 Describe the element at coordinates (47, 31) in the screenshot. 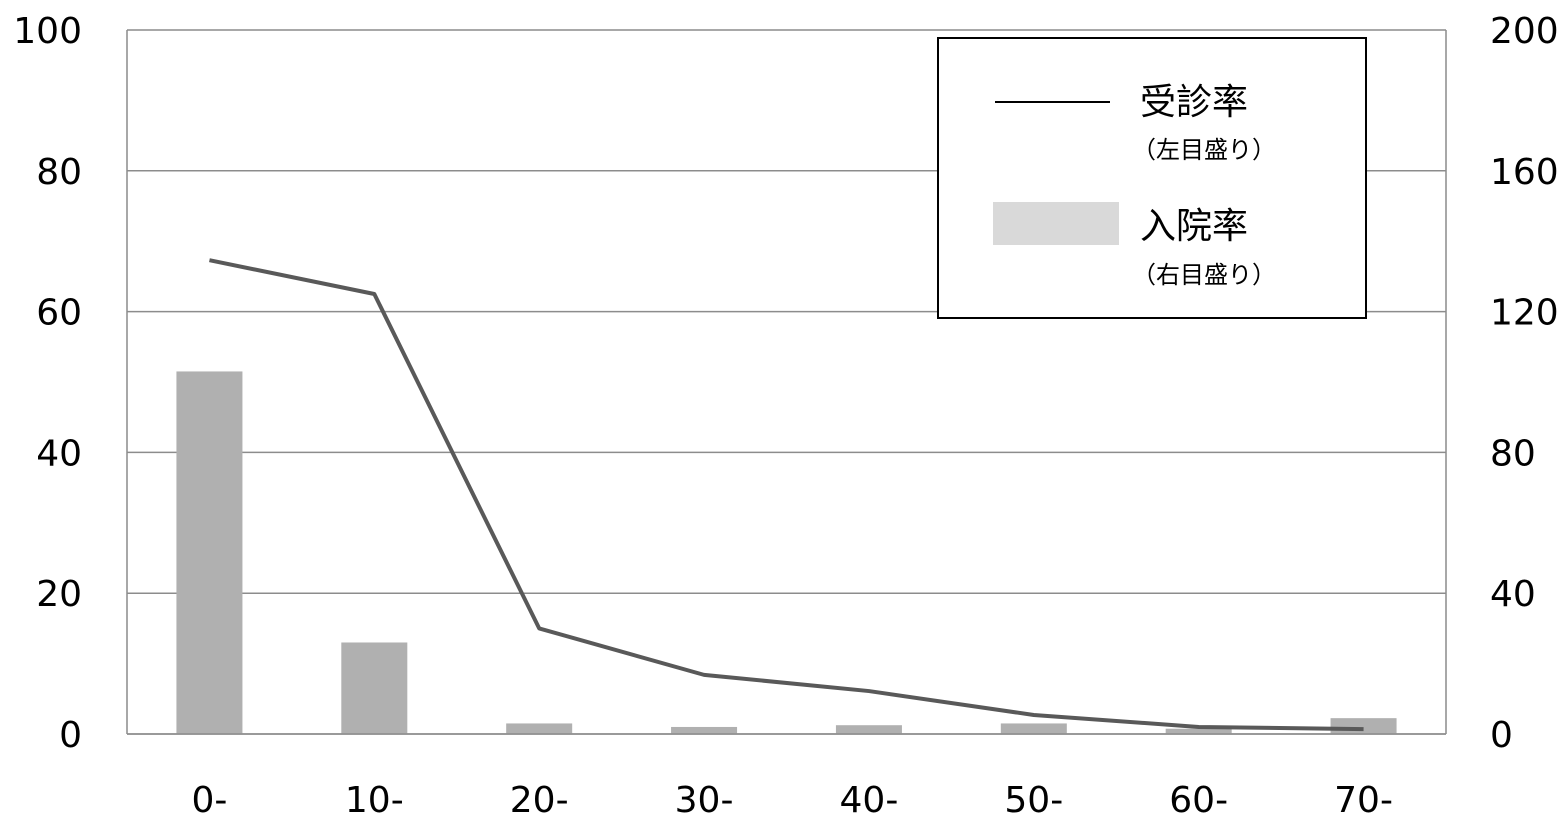

I see `left-tick-label: 100` at that location.